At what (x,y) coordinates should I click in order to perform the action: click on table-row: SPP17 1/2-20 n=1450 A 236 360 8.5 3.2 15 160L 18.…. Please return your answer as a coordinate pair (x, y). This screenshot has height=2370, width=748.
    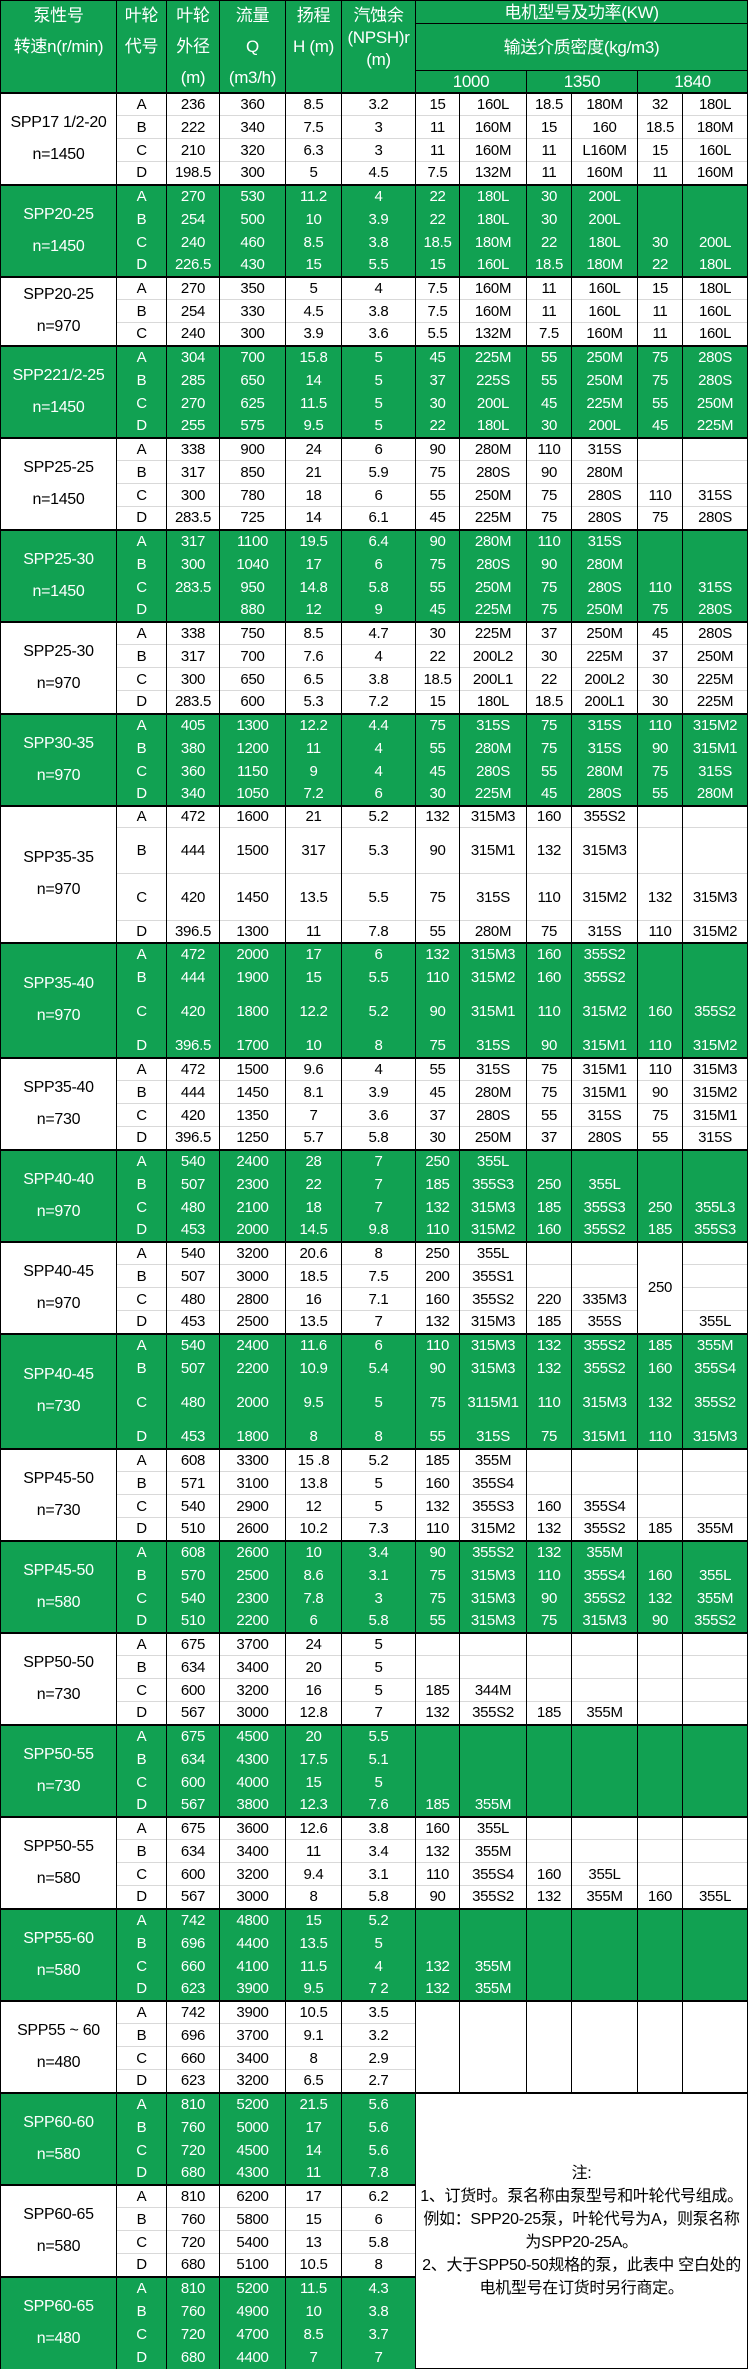
    Looking at the image, I should click on (374, 138).